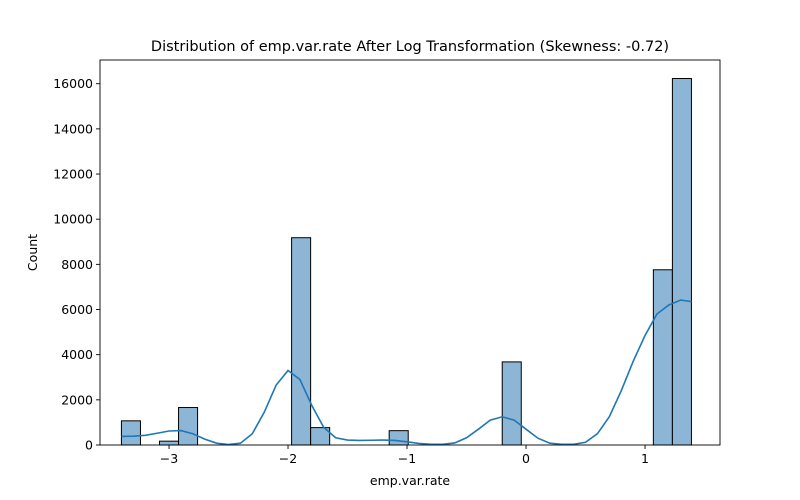 This screenshot has width=800, height=500. I want to click on y-tick-label: 16000, so click(73, 83).